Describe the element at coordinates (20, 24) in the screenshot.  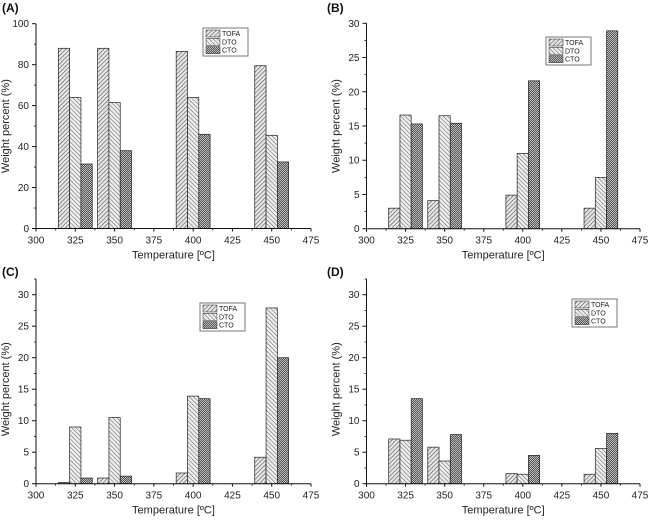
I see `y-tick-label: 100` at that location.